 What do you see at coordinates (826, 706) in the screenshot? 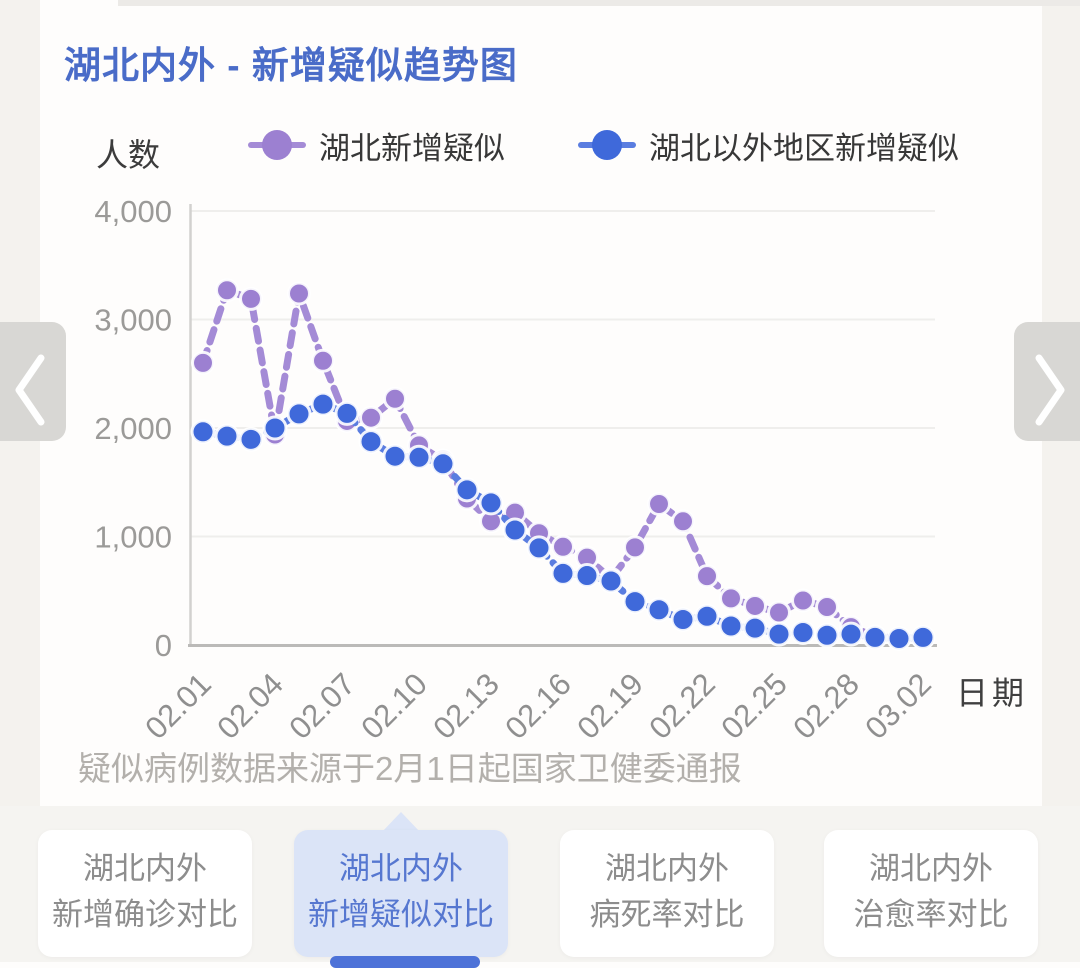
I see `x-tick-label: 02.28` at bounding box center [826, 706].